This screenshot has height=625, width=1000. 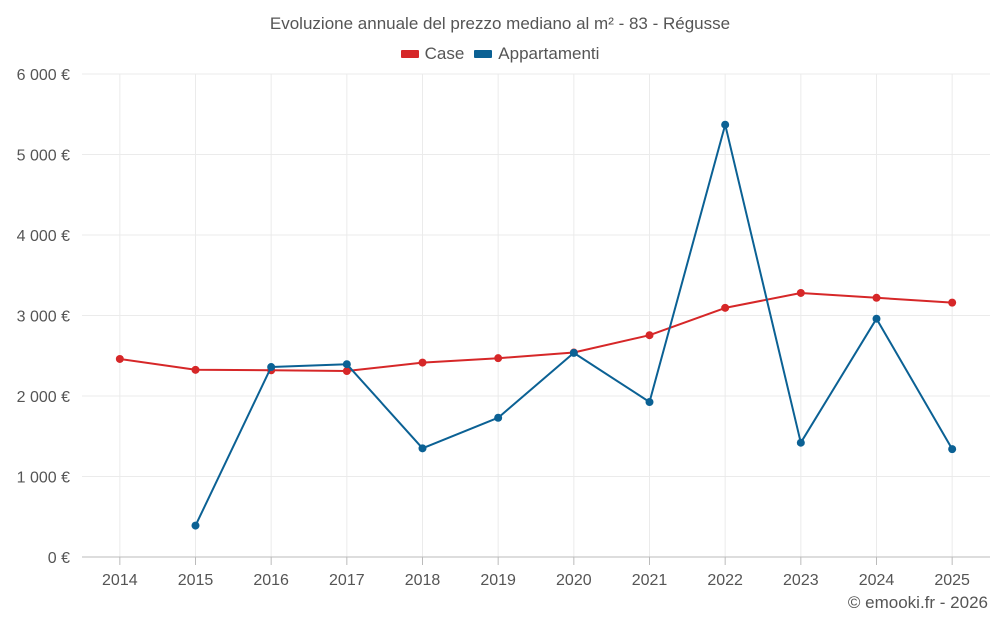 I want to click on x-tick-label: 2016, so click(x=271, y=580).